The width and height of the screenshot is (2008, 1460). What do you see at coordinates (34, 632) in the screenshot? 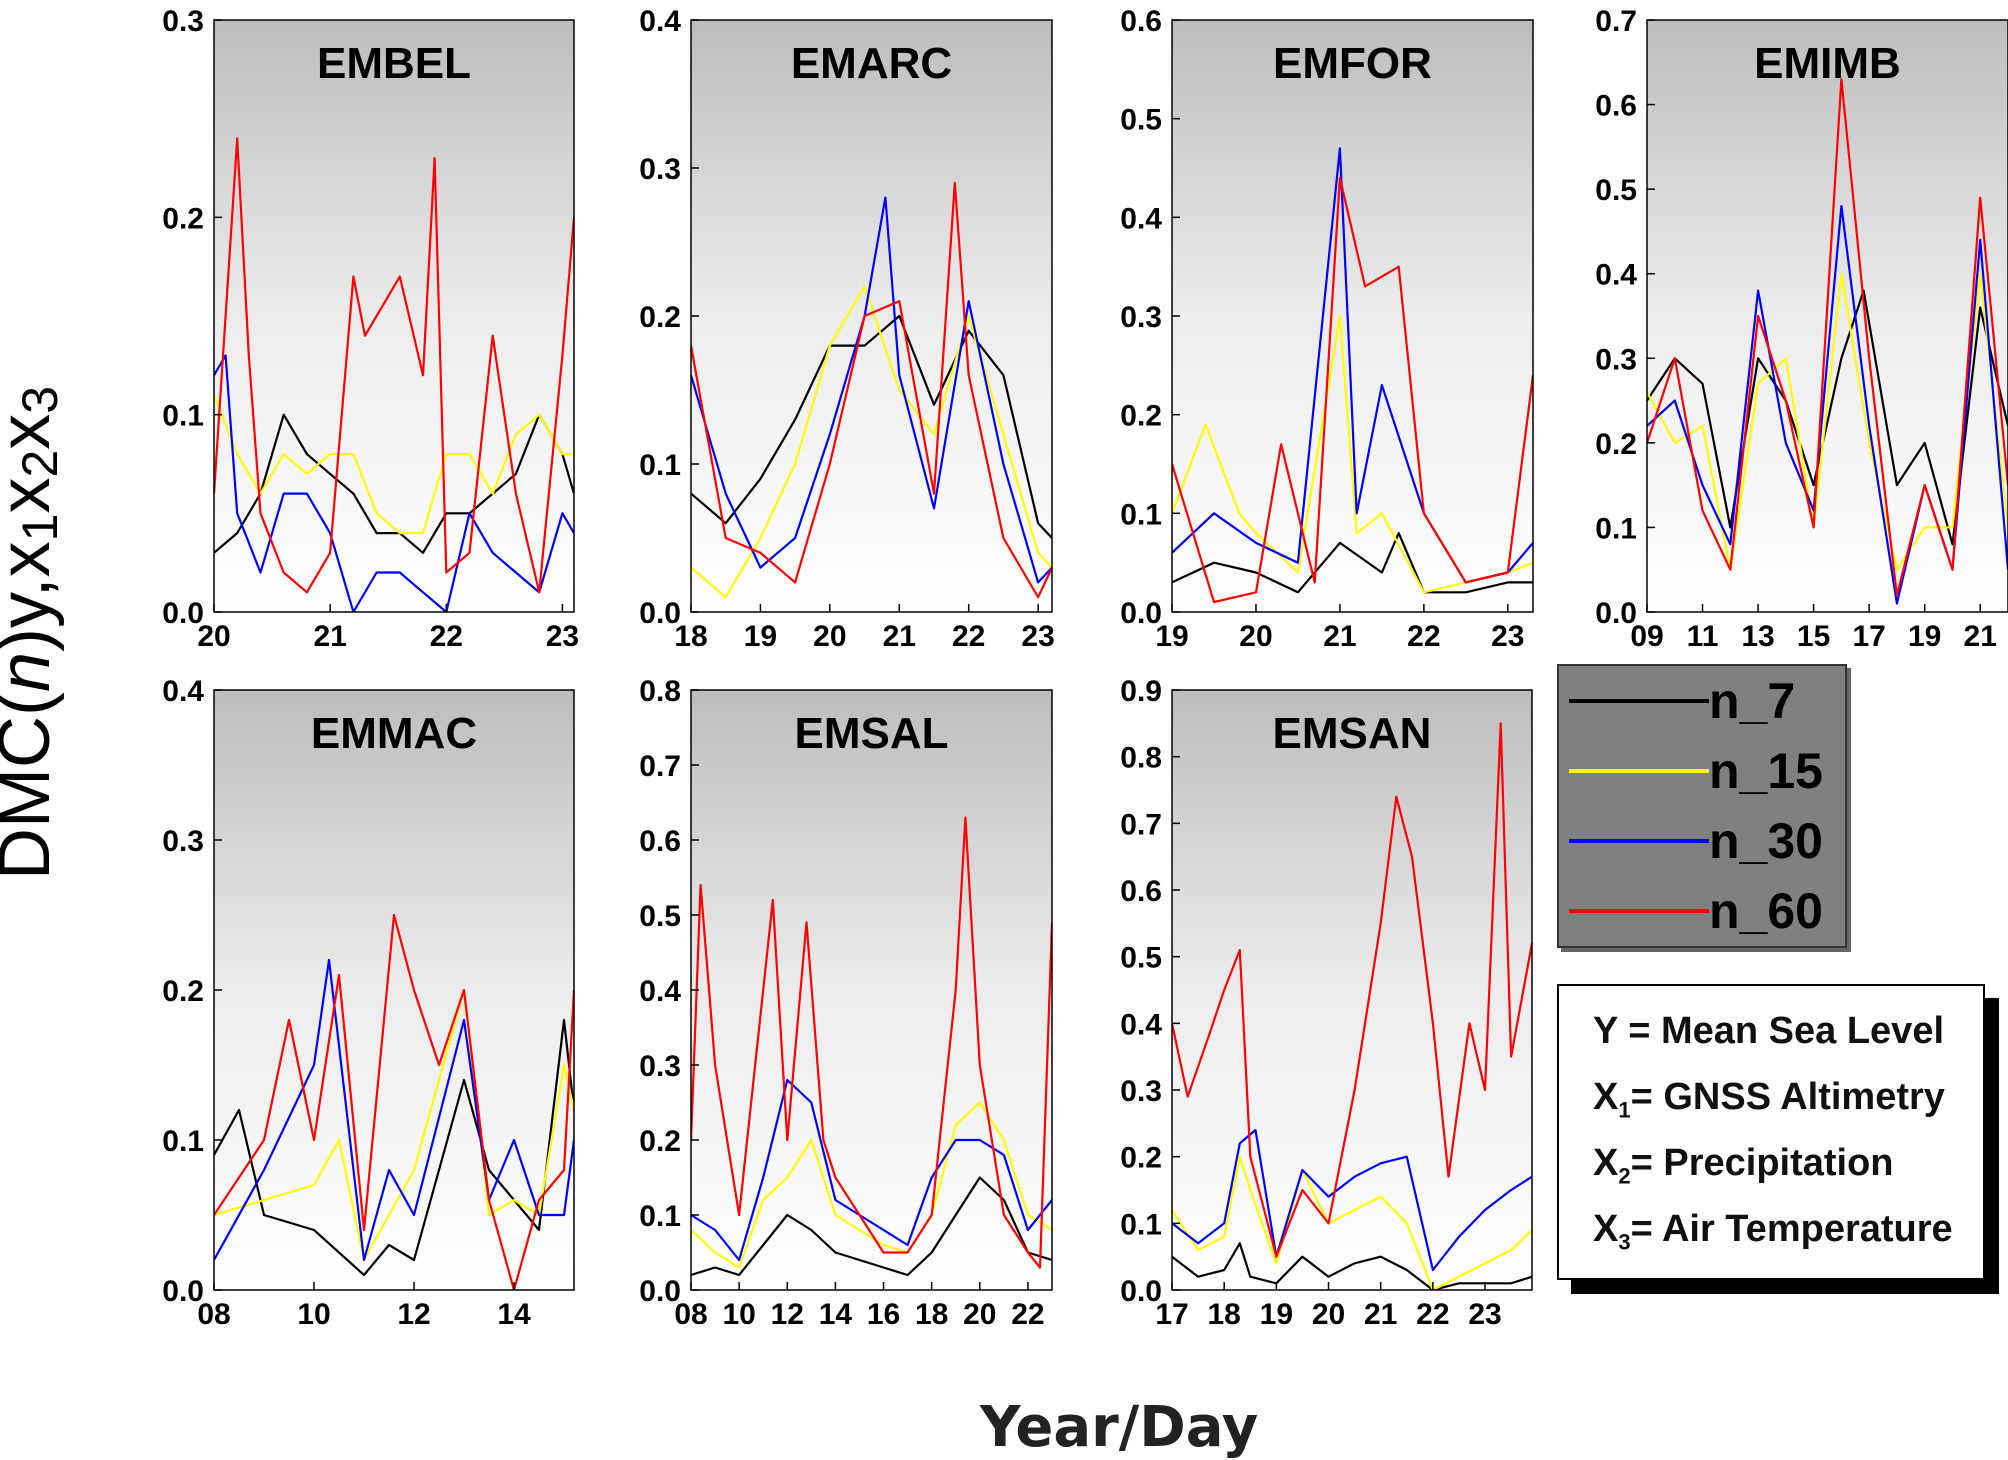
I see `y-axis-label: DMC(n)y,x1x2x3` at bounding box center [34, 632].